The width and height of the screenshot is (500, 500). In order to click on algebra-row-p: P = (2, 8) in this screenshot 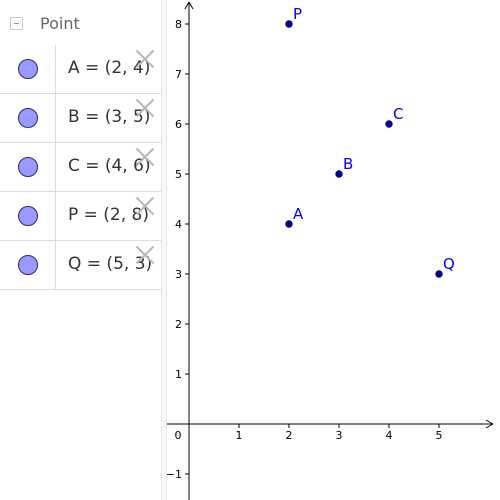, I will do `click(80, 216)`.